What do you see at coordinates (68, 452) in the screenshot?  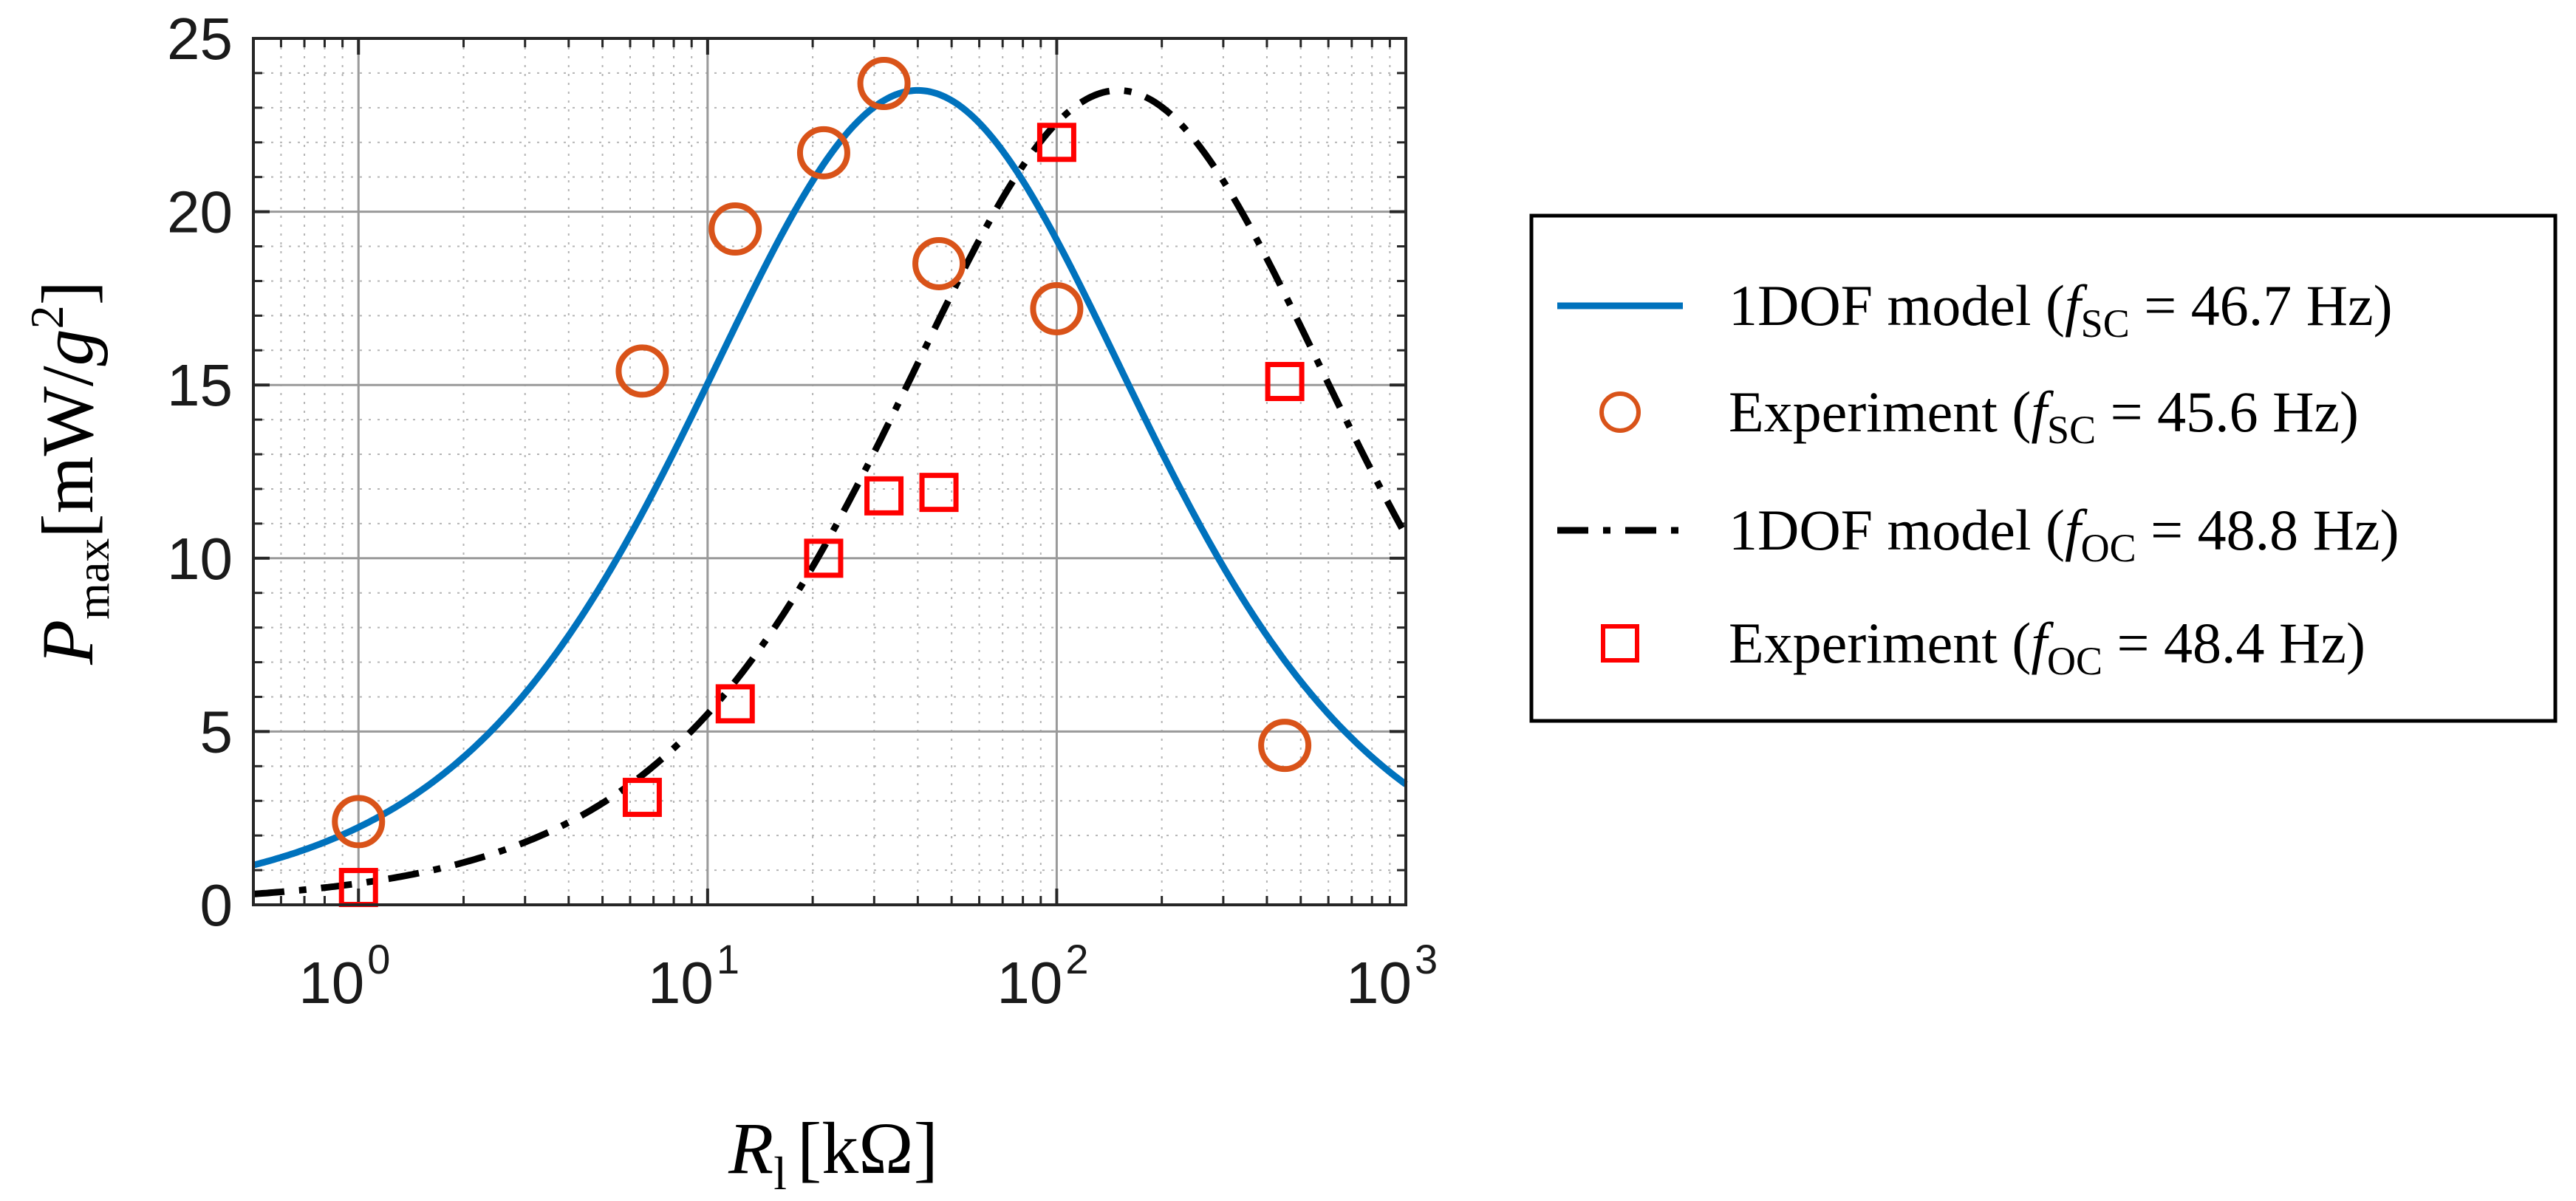 I see `y-axis-label-unit-pre: [mW/` at bounding box center [68, 452].